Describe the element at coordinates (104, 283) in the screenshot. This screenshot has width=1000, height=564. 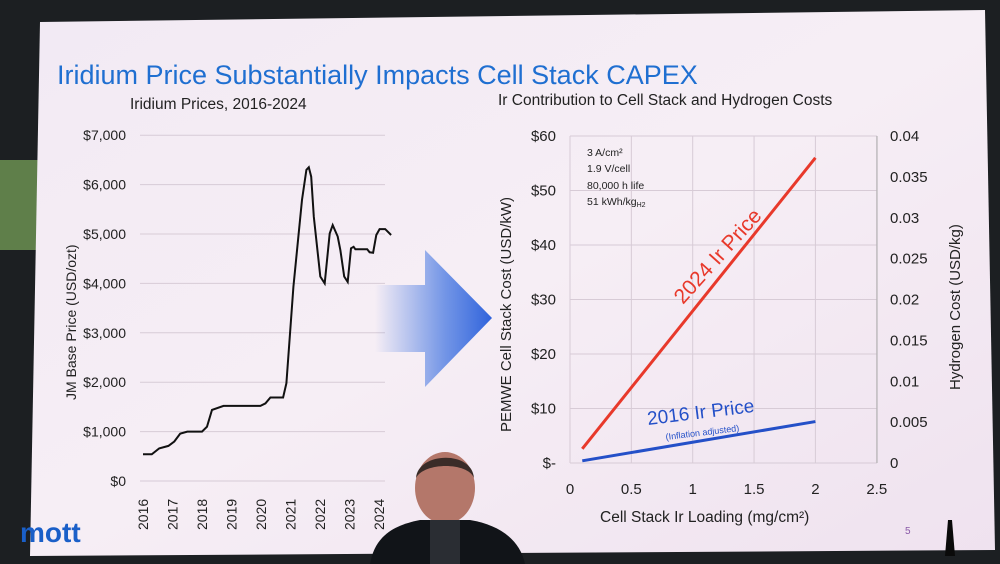
I see `y-tick-label: $4,000` at that location.